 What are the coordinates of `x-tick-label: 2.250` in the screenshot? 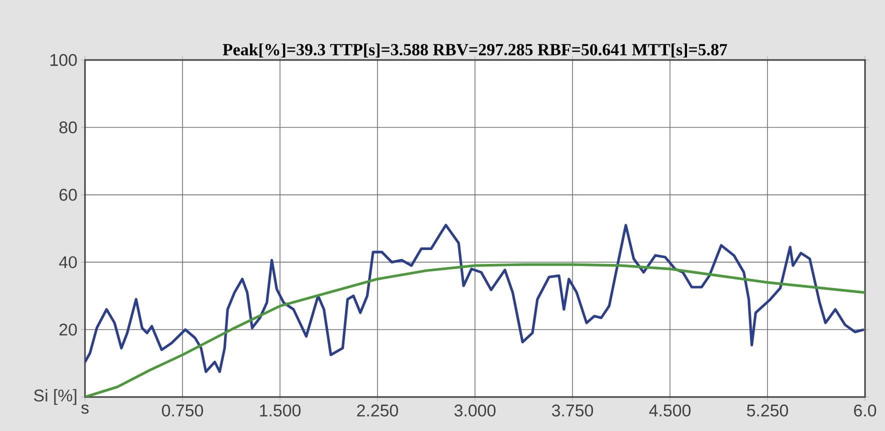 It's located at (377, 410).